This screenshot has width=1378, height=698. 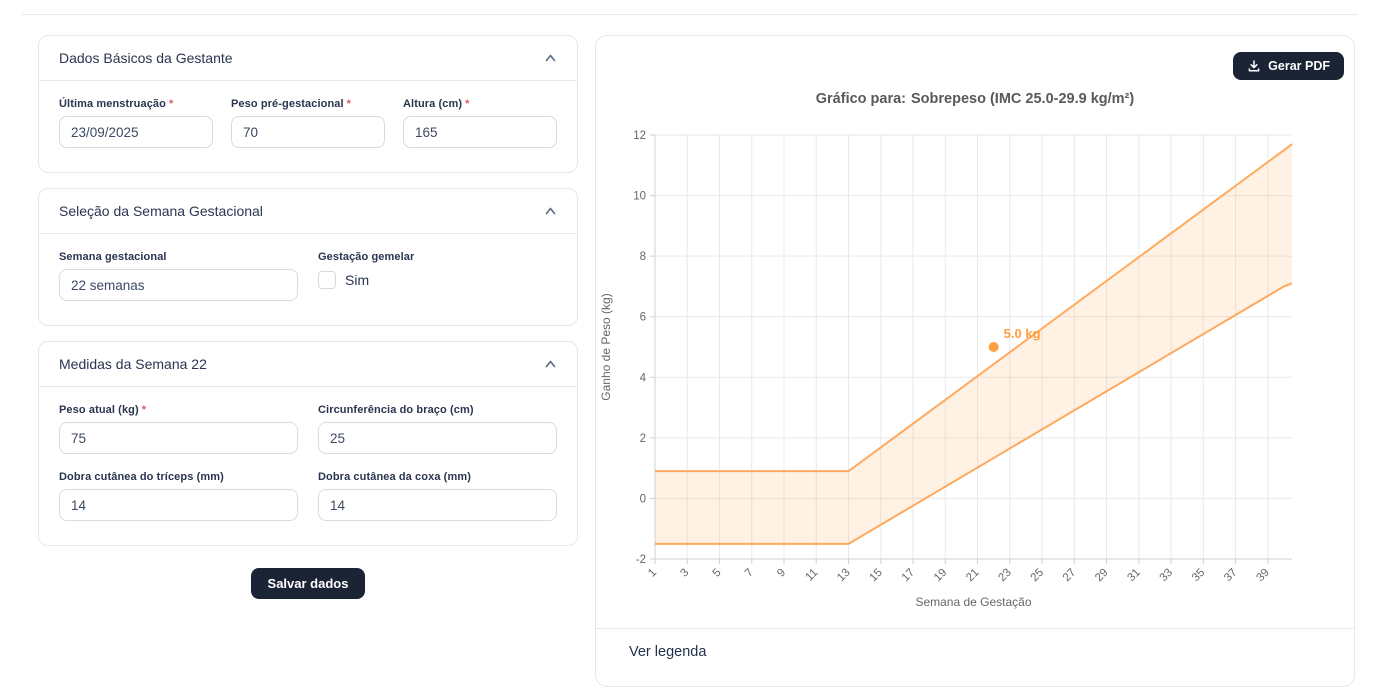 I want to click on svg-text: 23, so click(x=1005, y=576).